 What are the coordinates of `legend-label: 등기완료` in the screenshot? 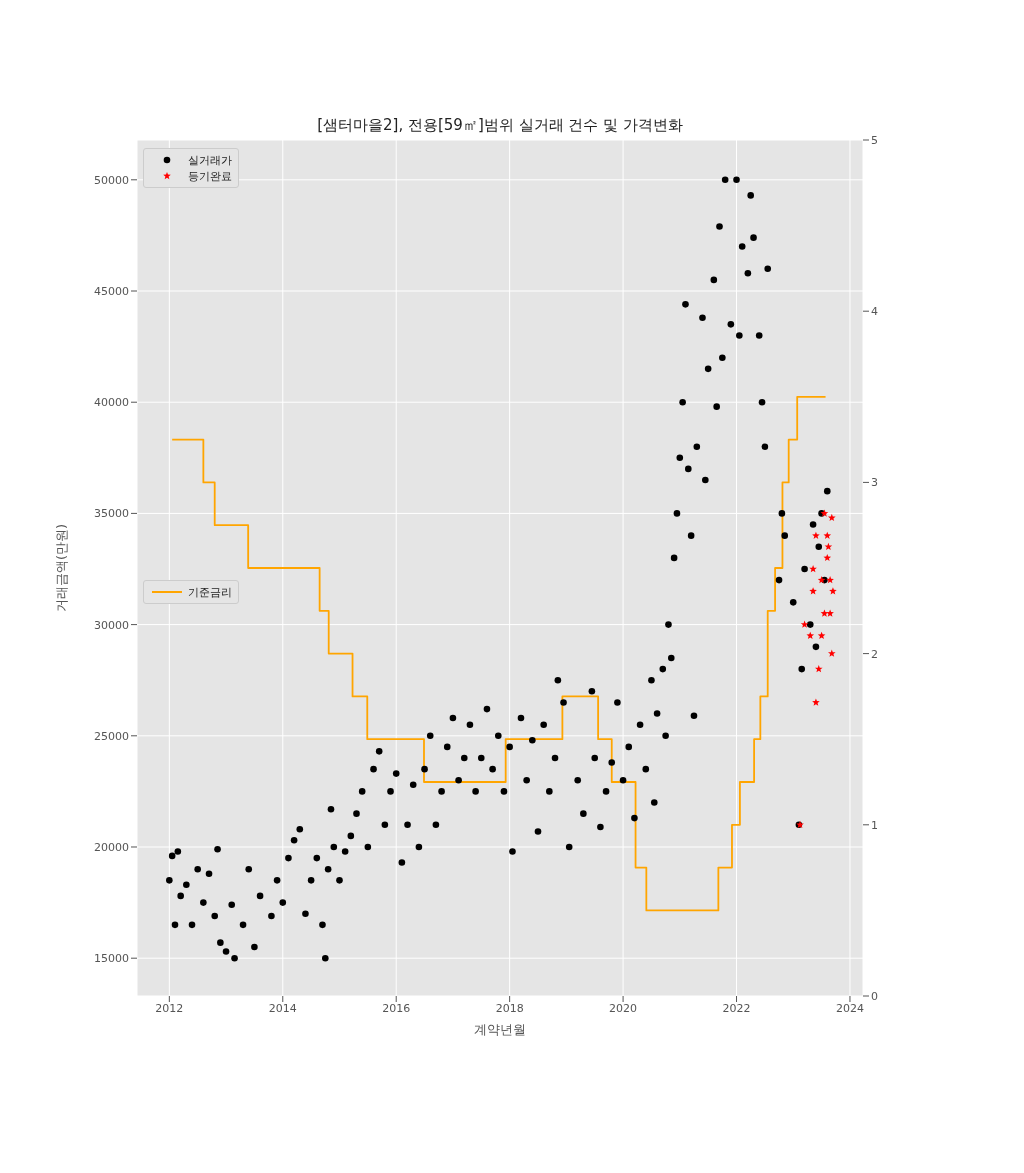 It's located at (210, 176).